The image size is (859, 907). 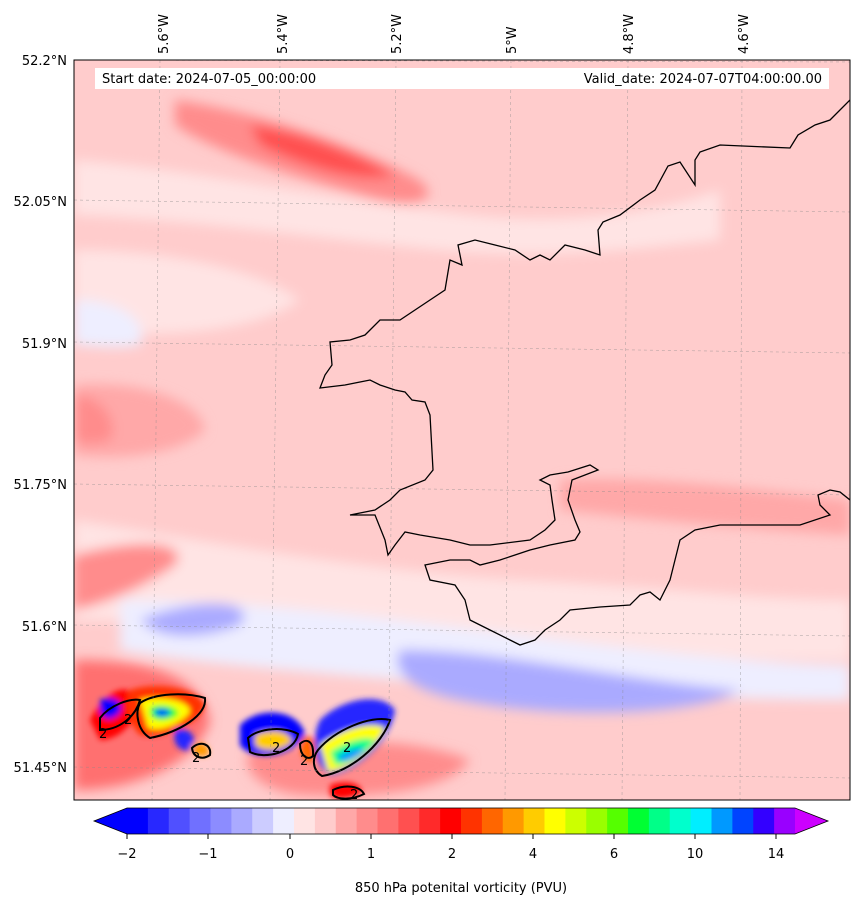 What do you see at coordinates (397, 34) in the screenshot?
I see `lon-tick-label: 5.2°W` at bounding box center [397, 34].